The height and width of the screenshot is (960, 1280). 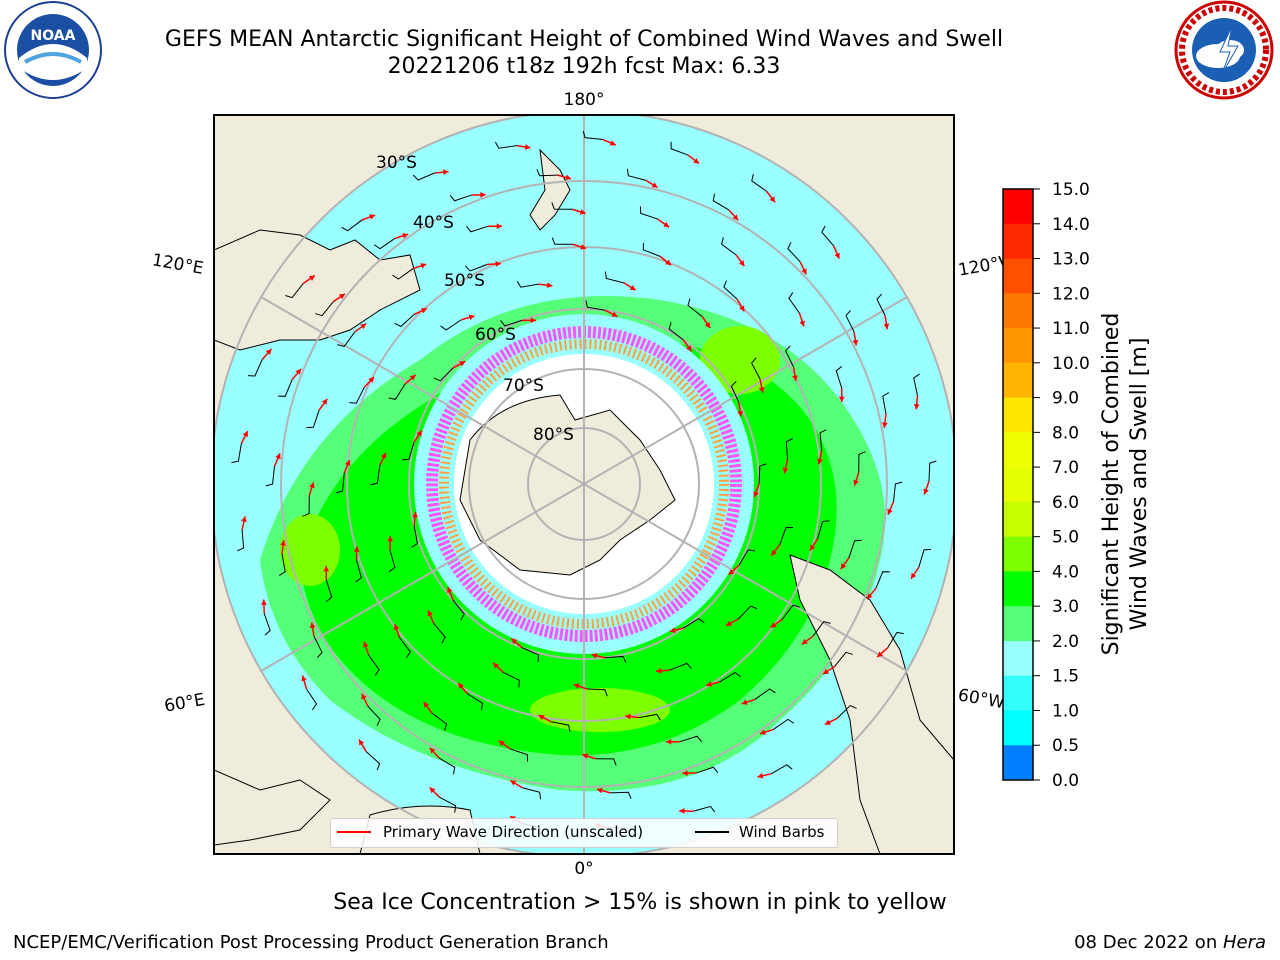 What do you see at coordinates (1170, 942) in the screenshot?
I see `footer-date: 08 Dec 2022 on Hera` at bounding box center [1170, 942].